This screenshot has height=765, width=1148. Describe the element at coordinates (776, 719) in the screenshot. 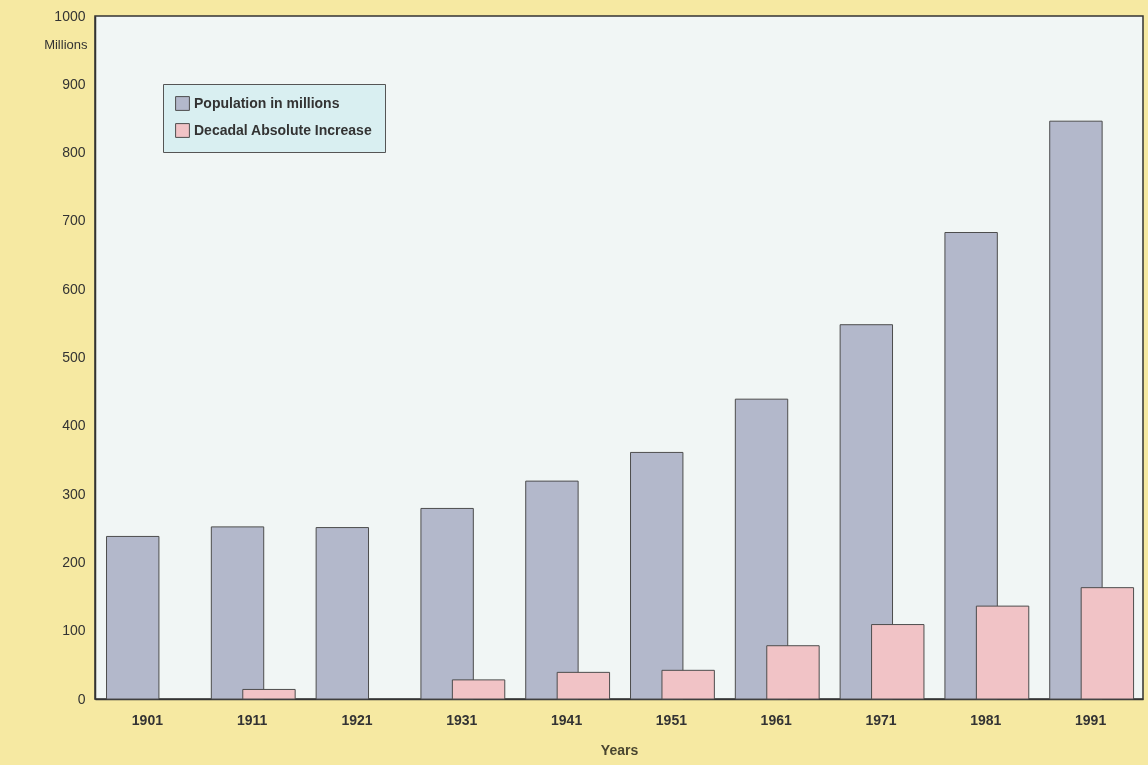

I see `x-tick-label: 1961` at that location.